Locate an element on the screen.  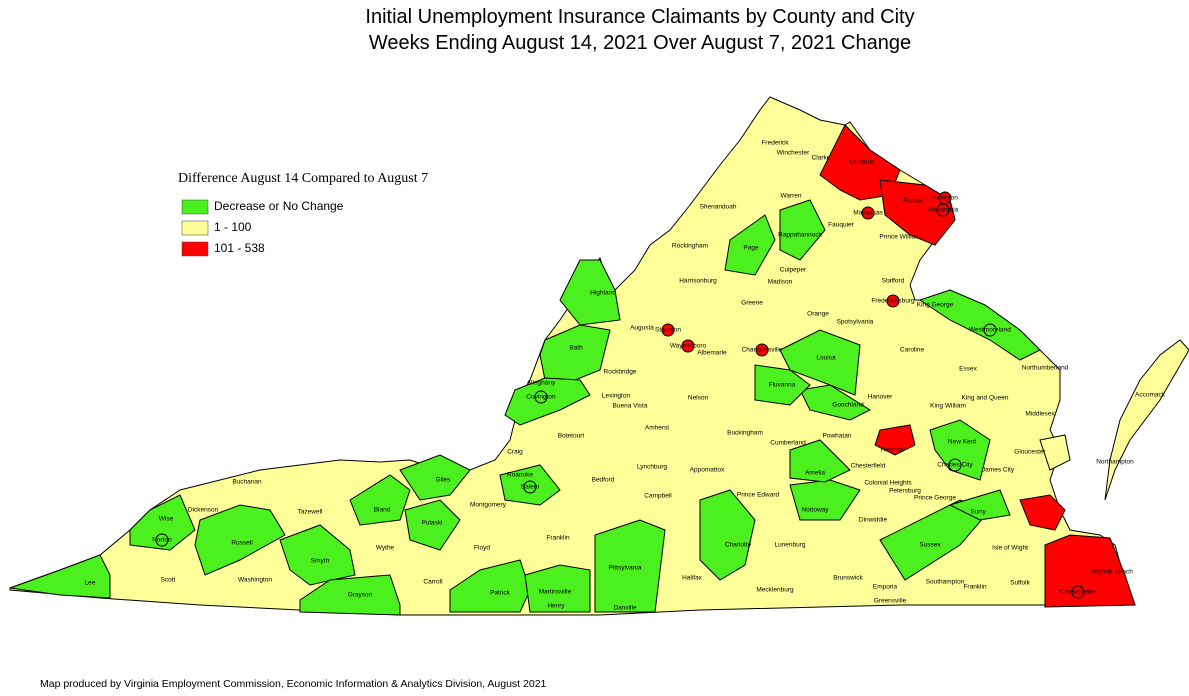
county-label: Westmoreland is located at coordinates (990, 330).